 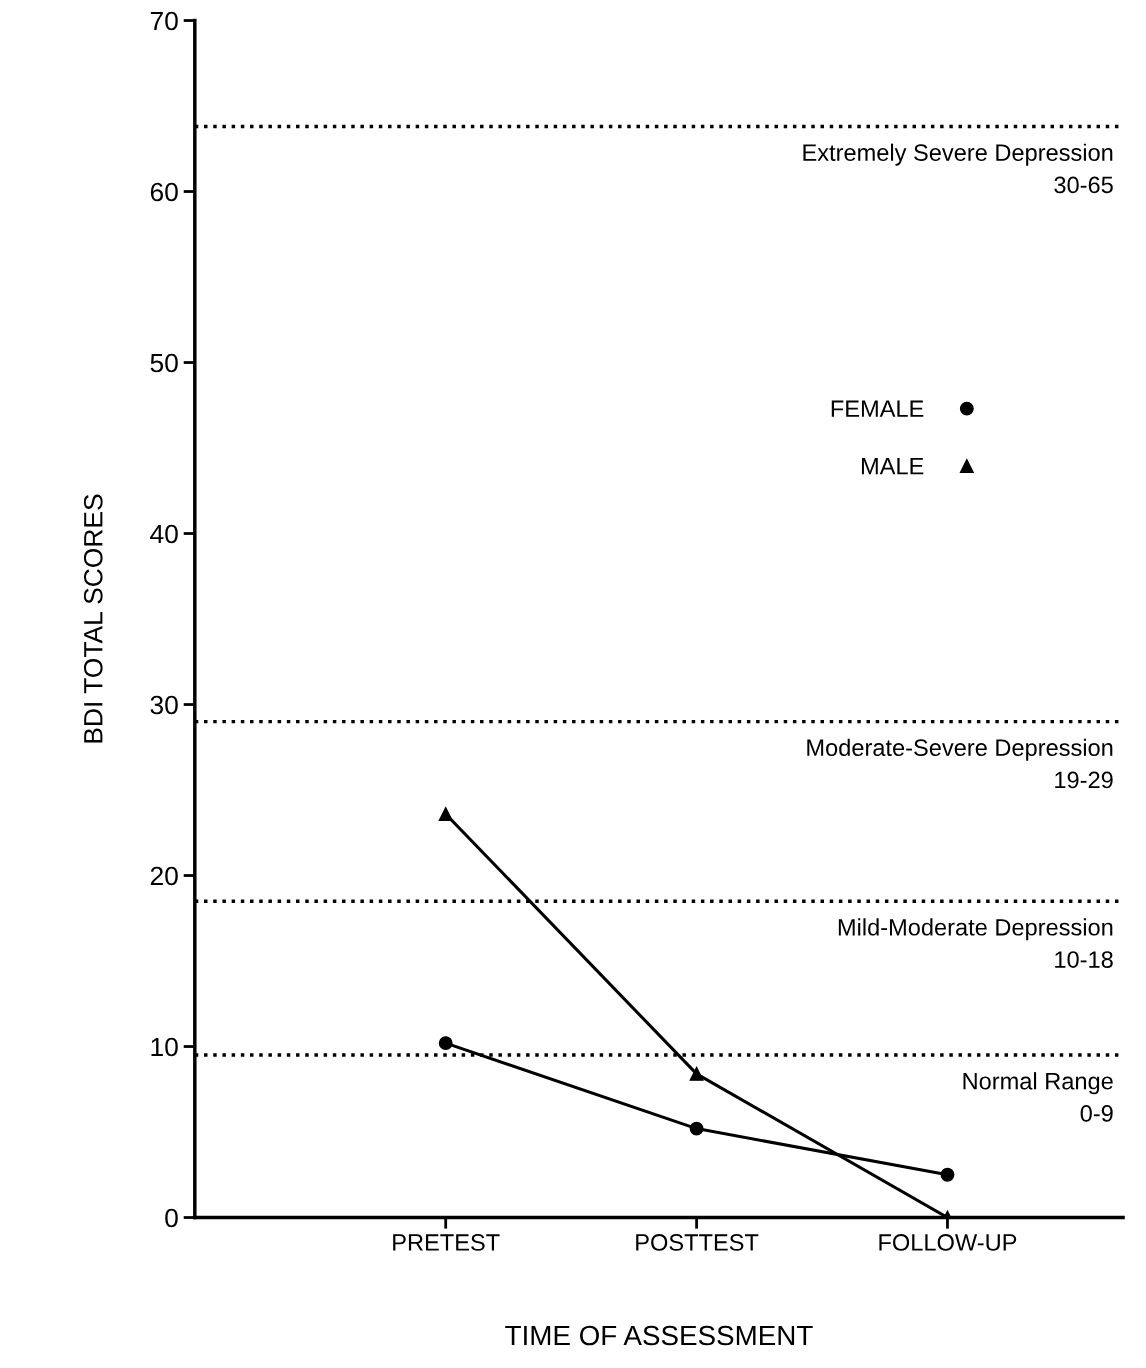 What do you see at coordinates (164, 705) in the screenshot?
I see `y-tick-label: 30` at bounding box center [164, 705].